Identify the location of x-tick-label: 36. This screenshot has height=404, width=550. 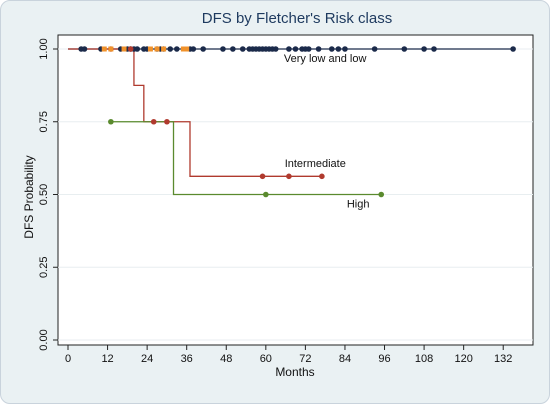
(187, 359).